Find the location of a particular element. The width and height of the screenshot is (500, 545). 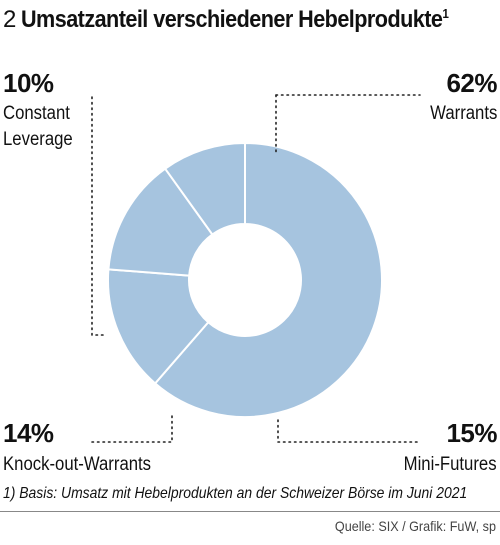

chart-title-text: Umsatzanteil verschiedener Hebelprodukte is located at coordinates (231, 19).